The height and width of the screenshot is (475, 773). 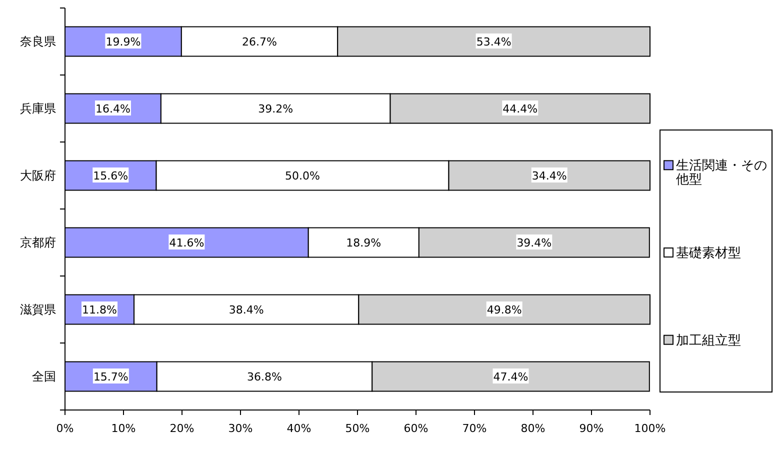 What do you see at coordinates (38, 109) in the screenshot?
I see `y-tick-label: 兵庫県` at bounding box center [38, 109].